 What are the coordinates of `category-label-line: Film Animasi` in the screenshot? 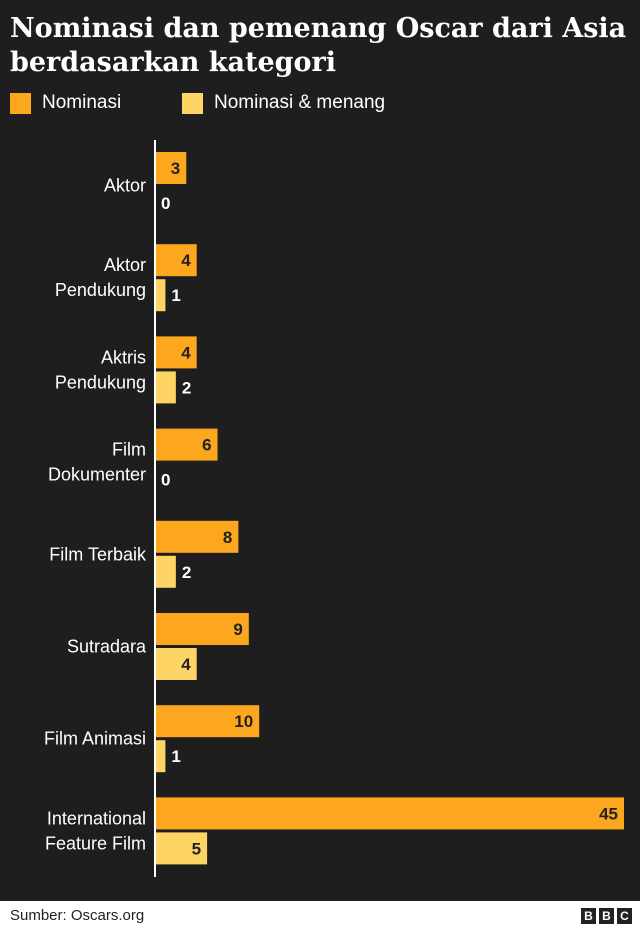 It's located at (95, 739).